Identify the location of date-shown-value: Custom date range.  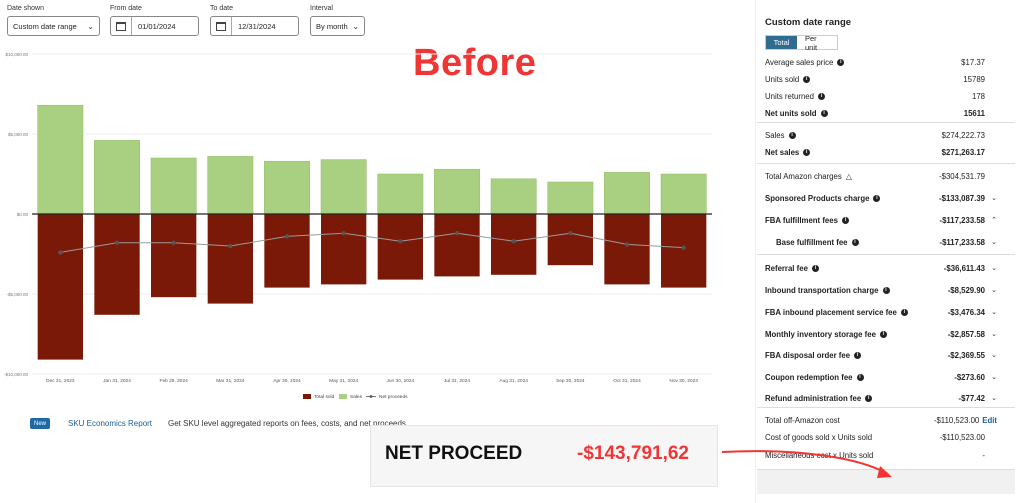
(45, 26).